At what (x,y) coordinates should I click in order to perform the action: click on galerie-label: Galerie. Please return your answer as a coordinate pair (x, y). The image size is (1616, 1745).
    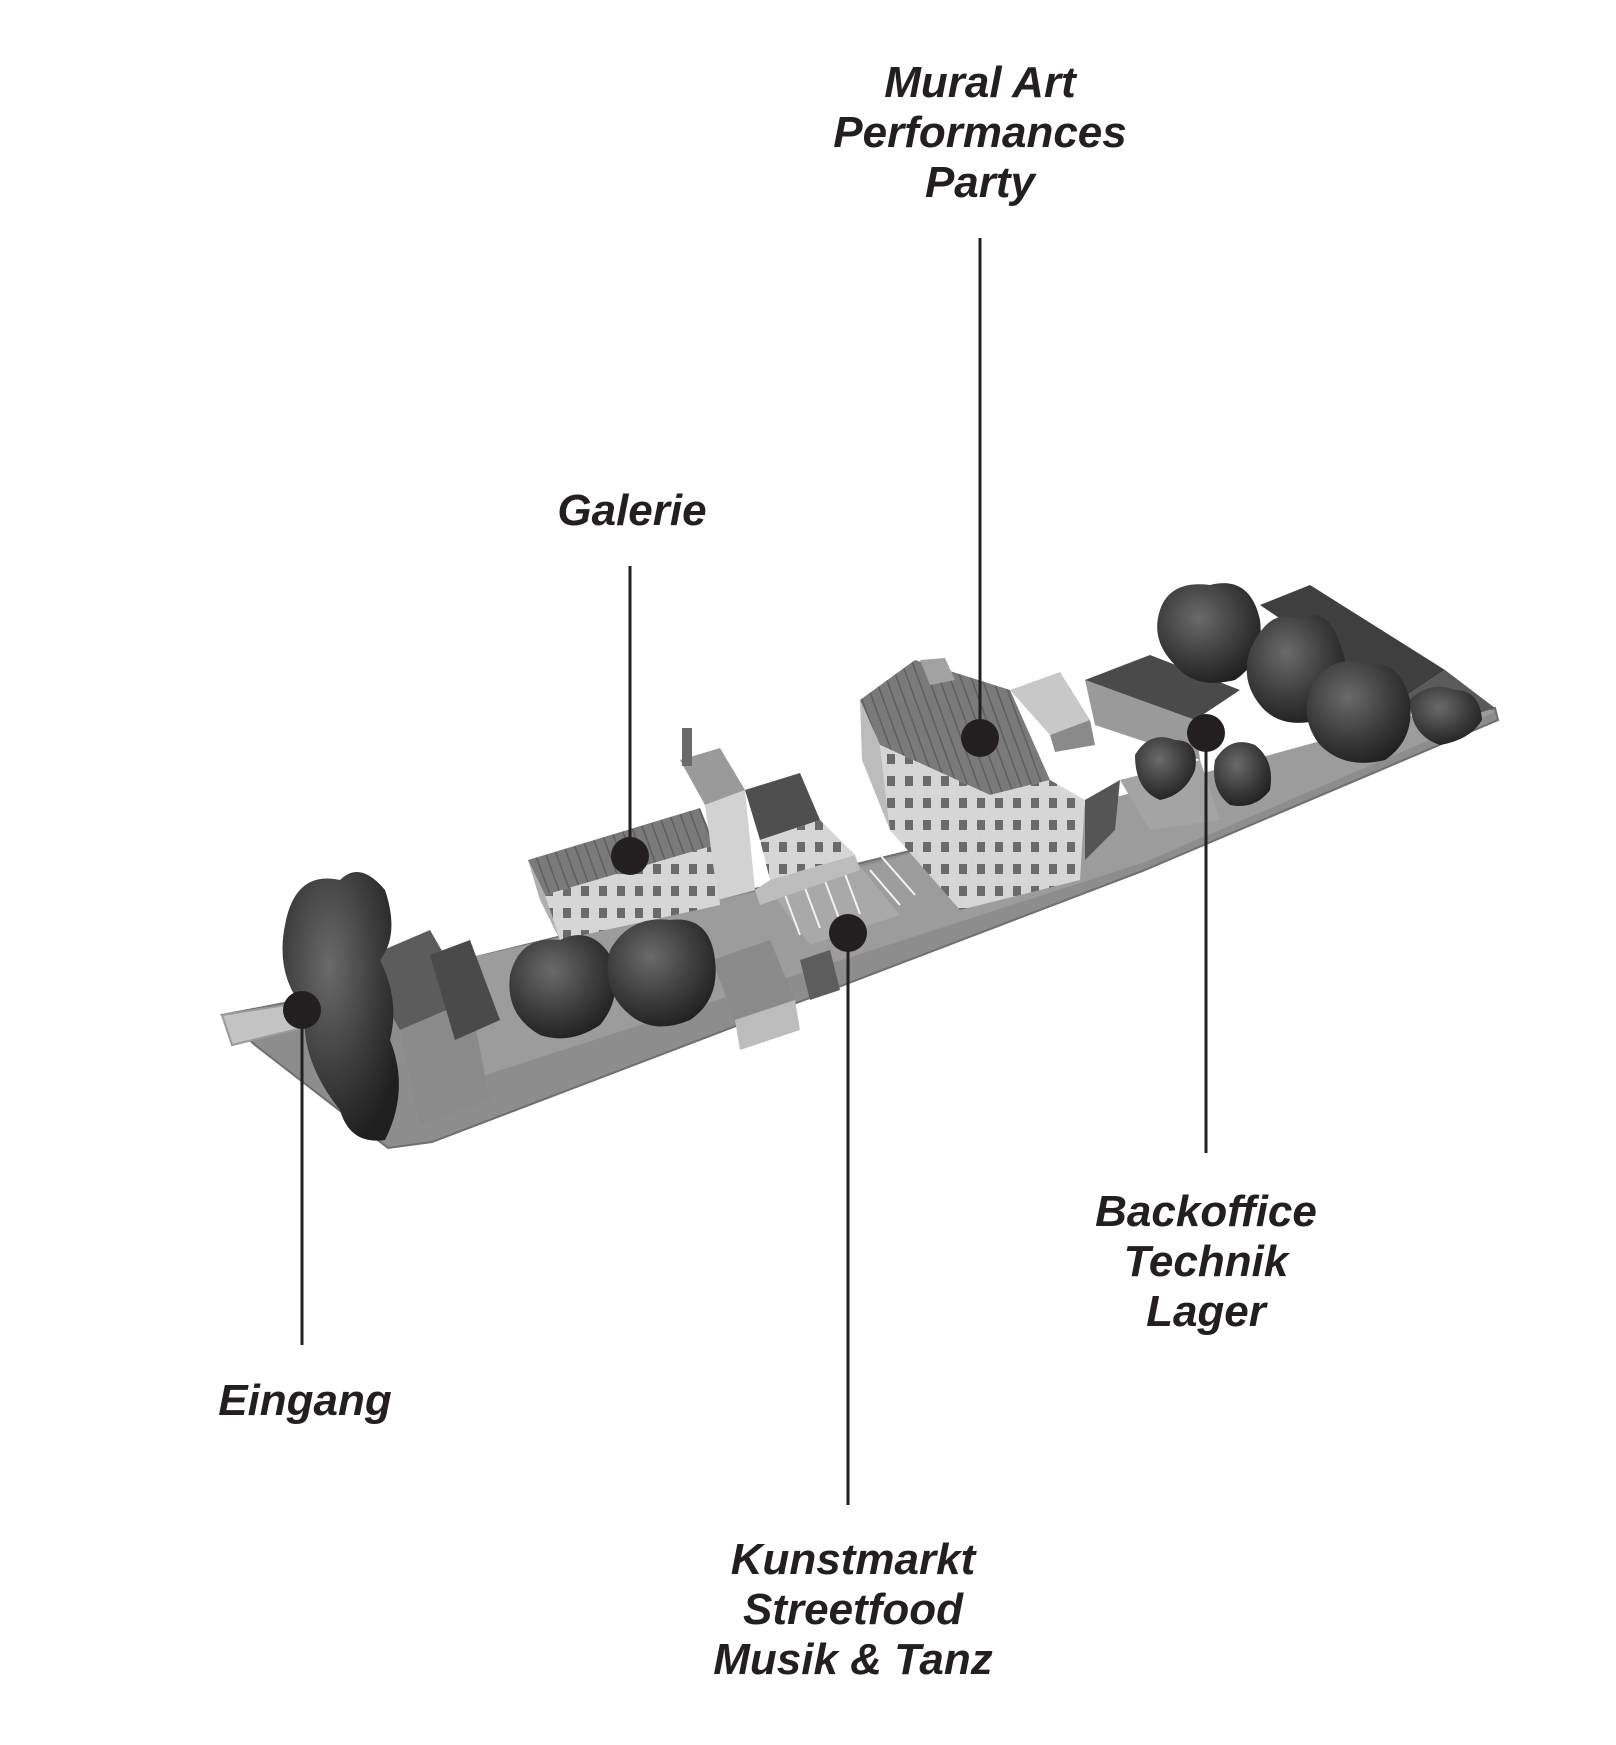
    Looking at the image, I should click on (631, 511).